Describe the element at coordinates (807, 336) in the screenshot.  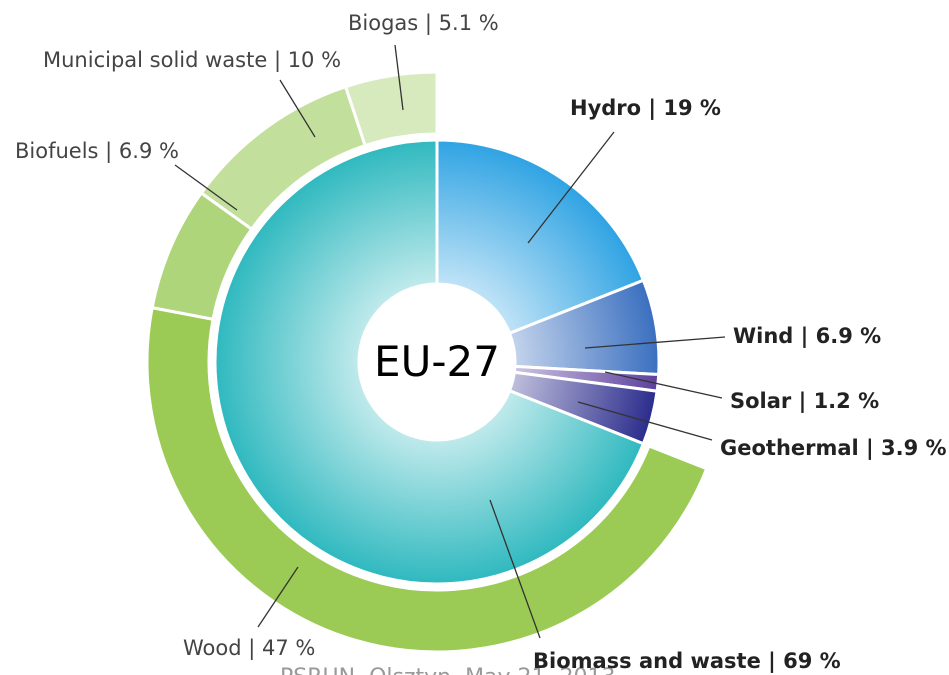
I see `slice-label: Wind | 6.9 %` at that location.